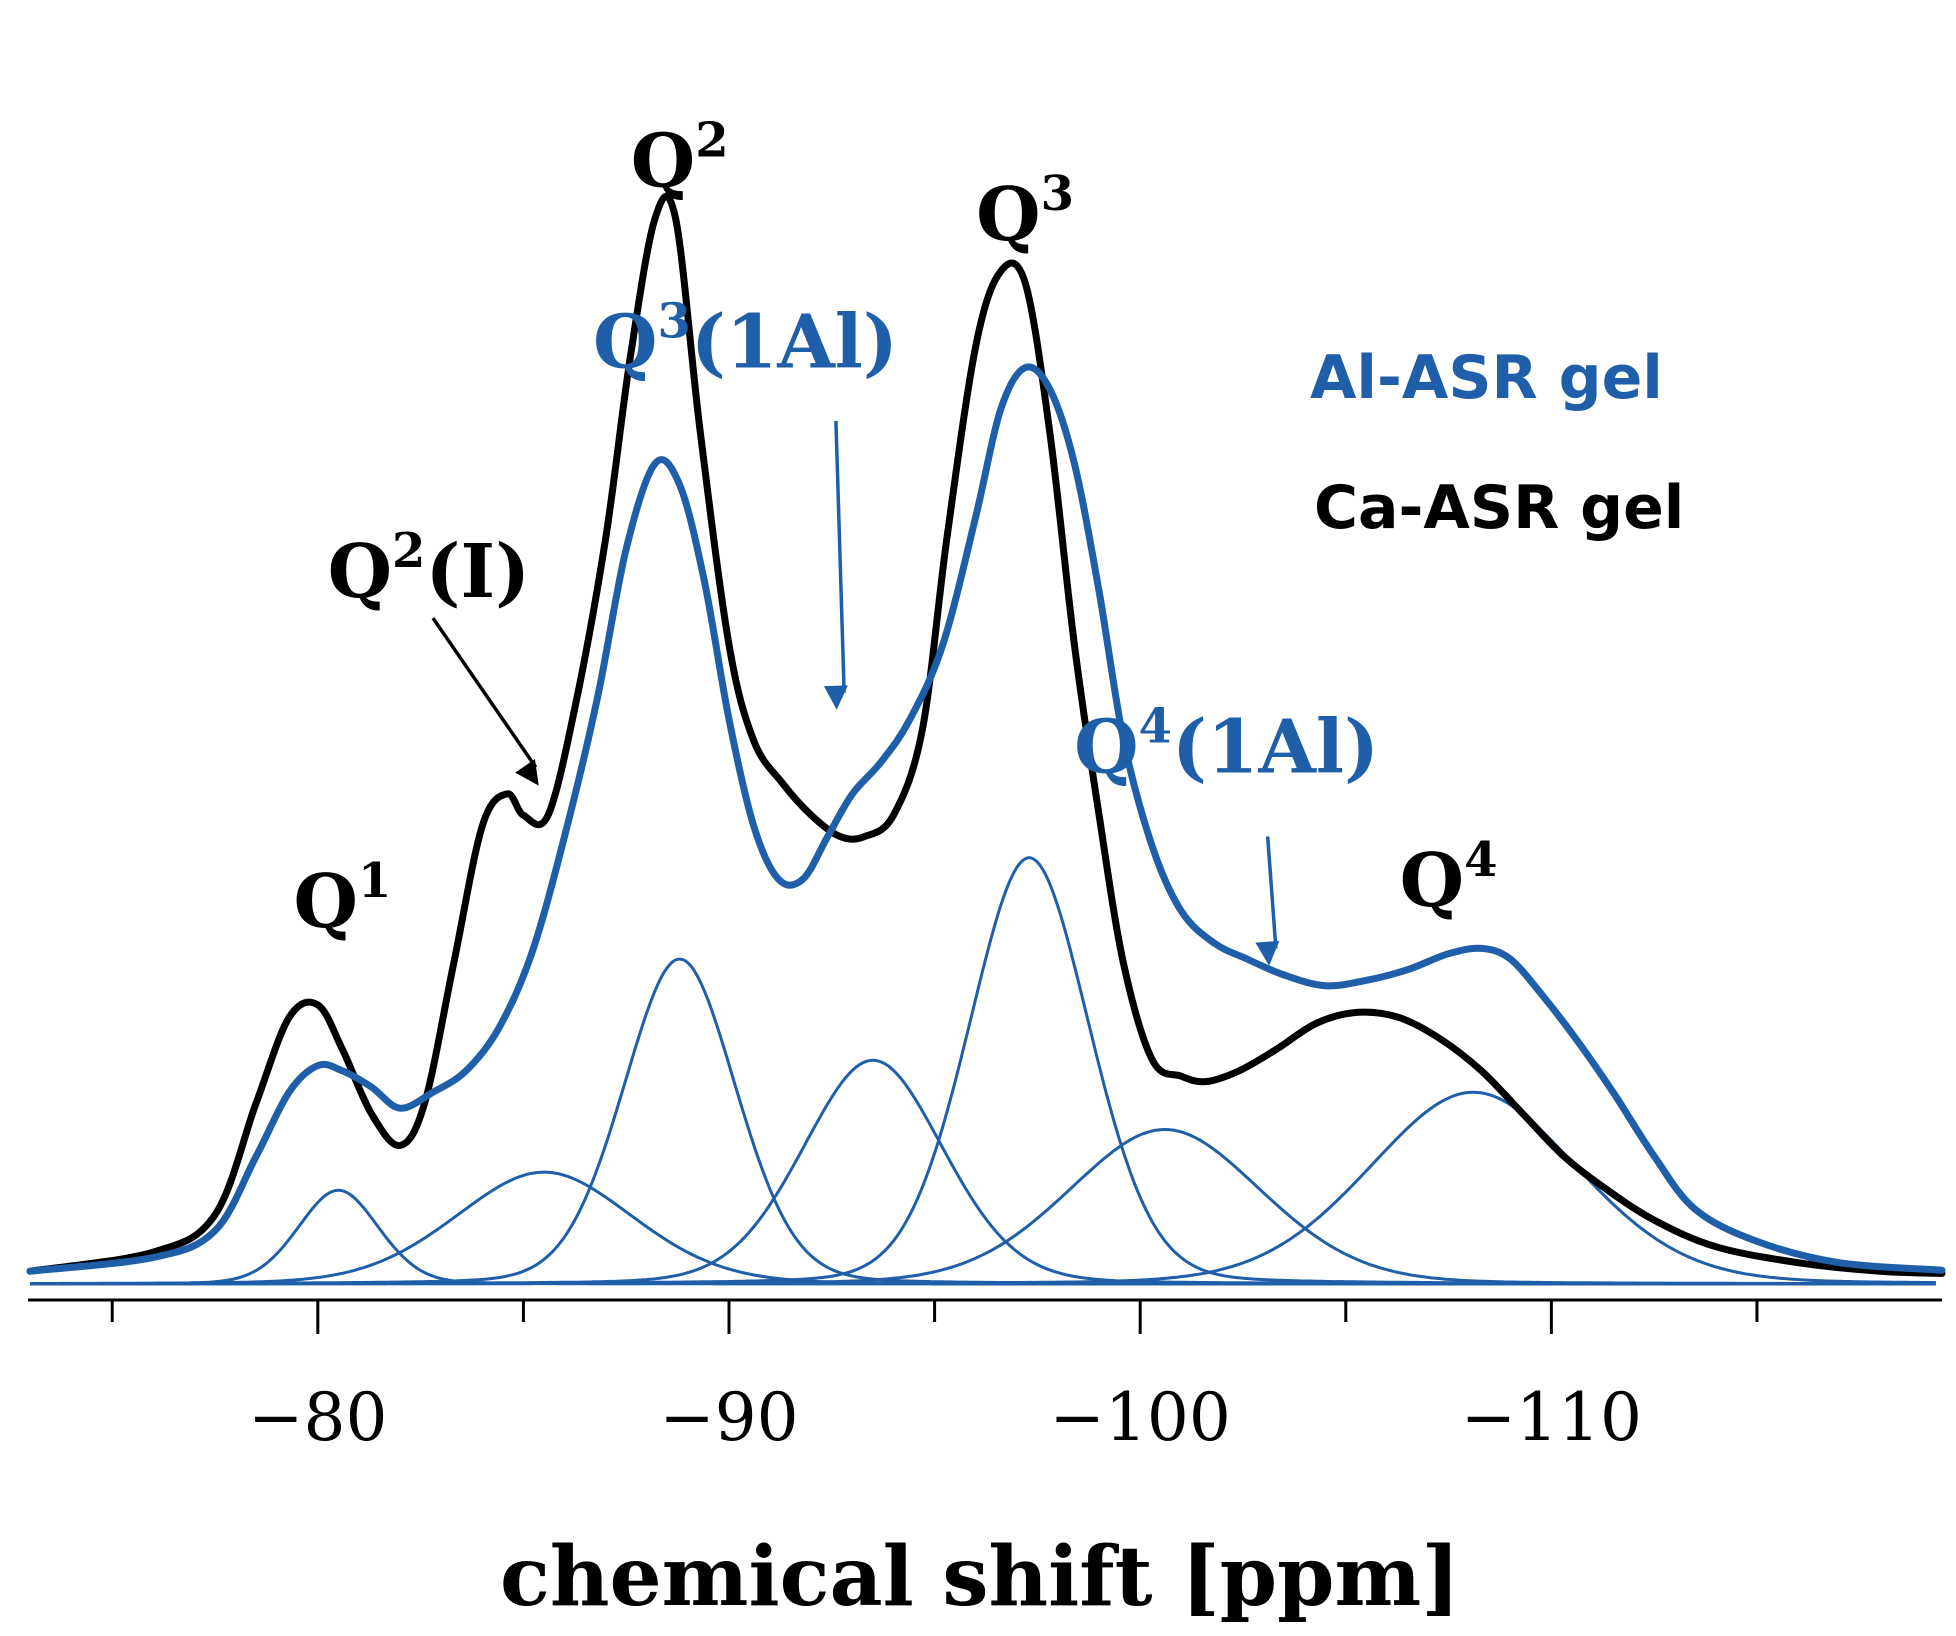 Image resolution: width=1956 pixels, height=1636 pixels. I want to click on annotation-q4: Q4, so click(1449, 878).